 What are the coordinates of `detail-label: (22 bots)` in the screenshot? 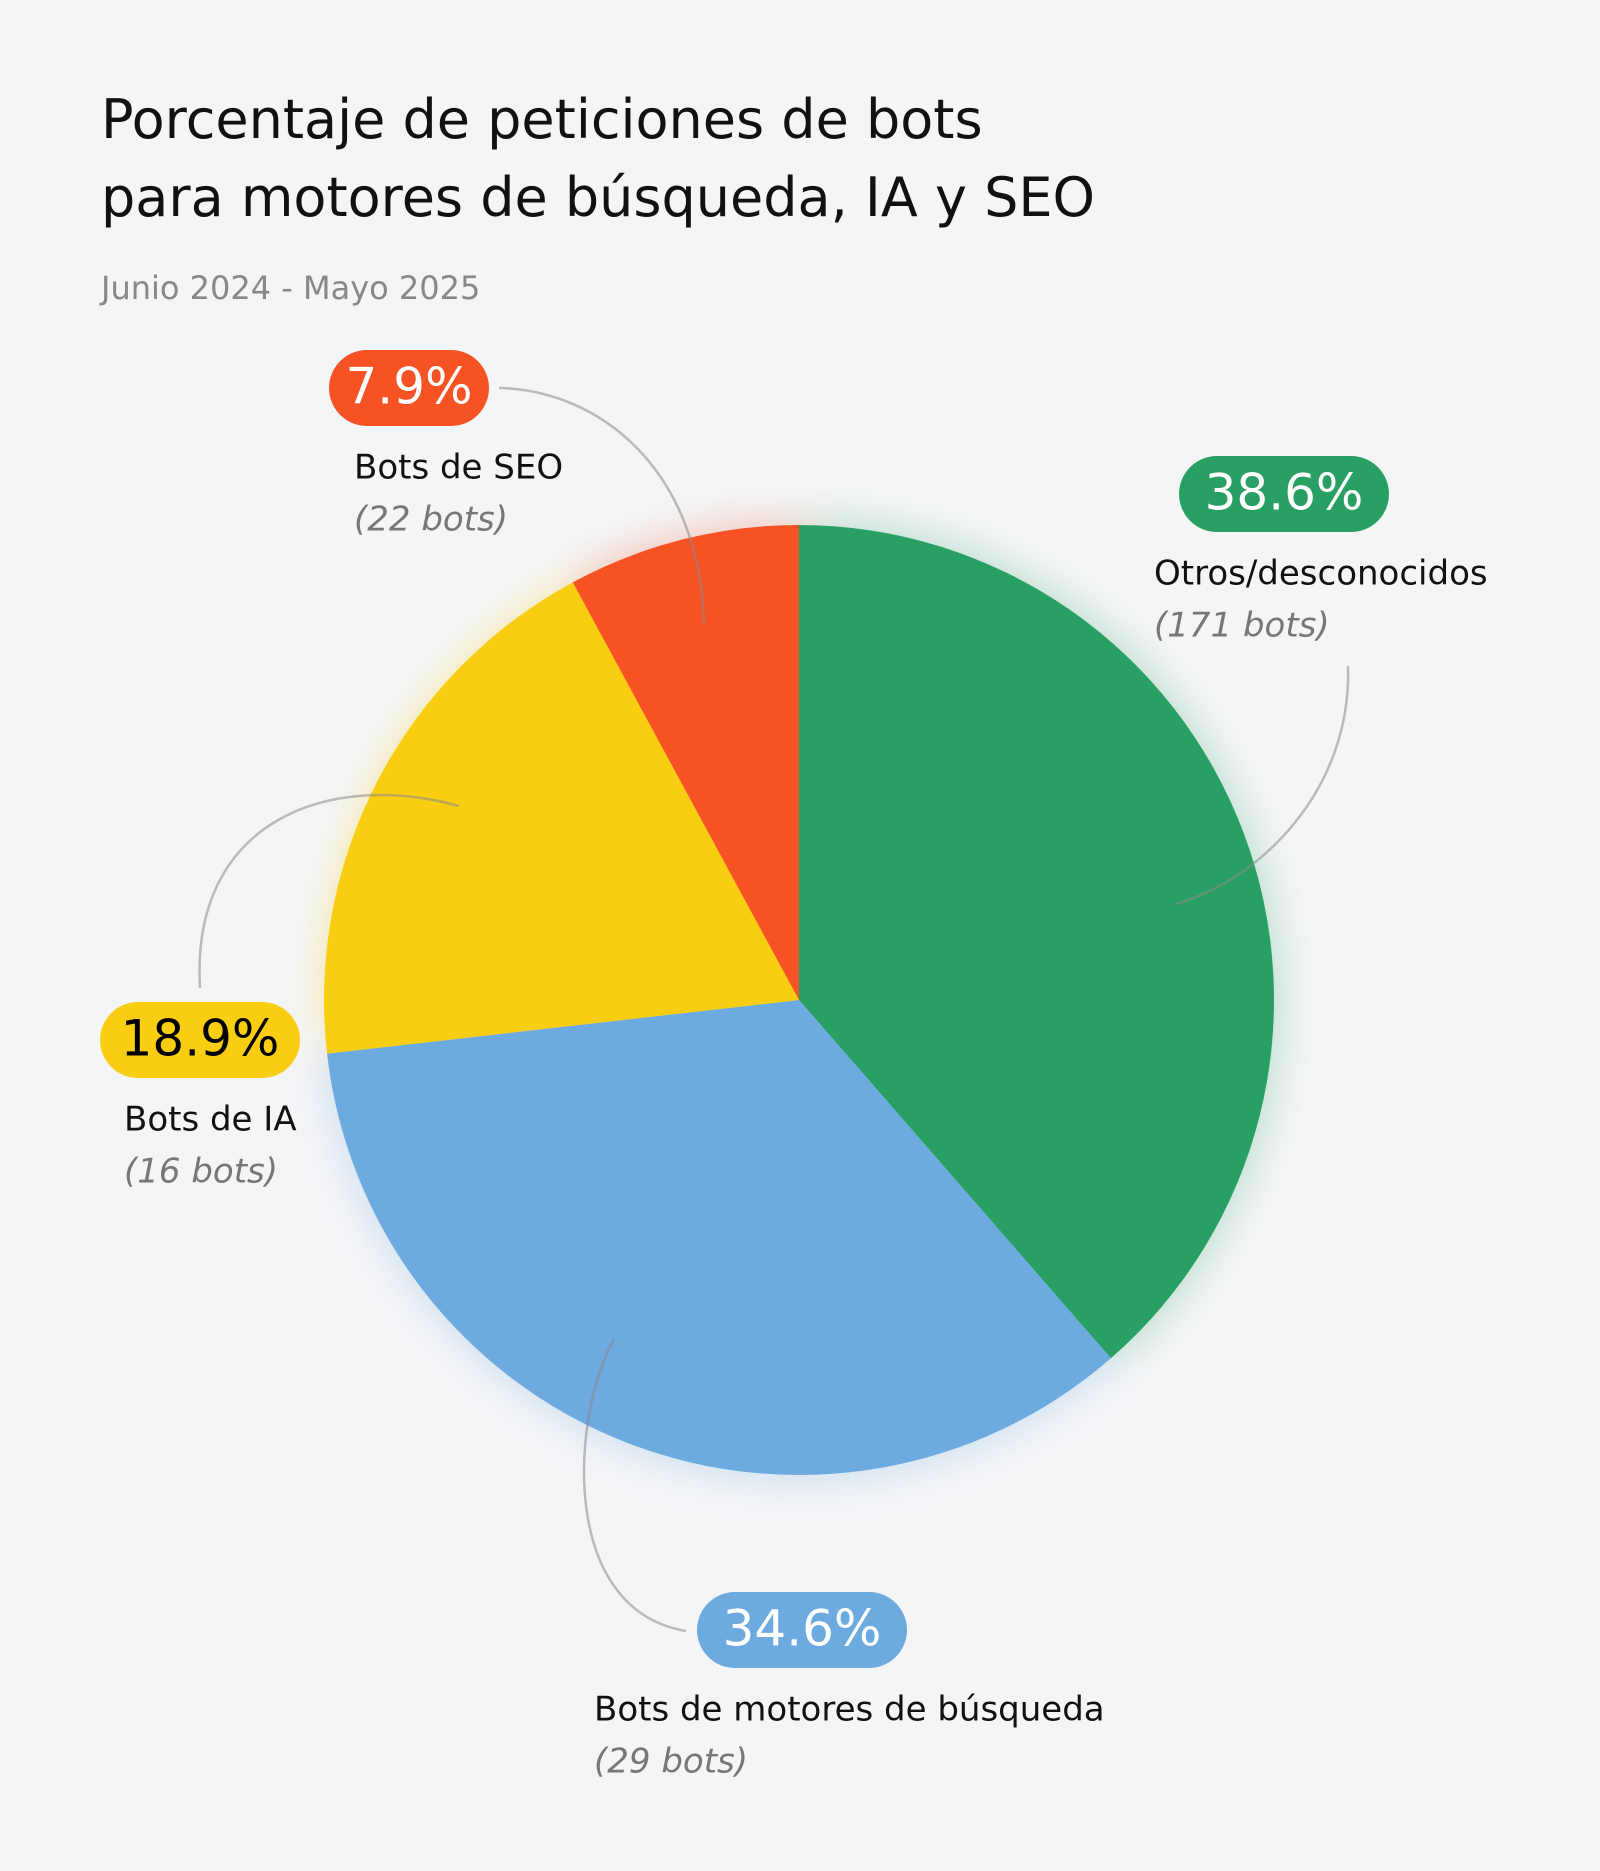 It's located at (431, 520).